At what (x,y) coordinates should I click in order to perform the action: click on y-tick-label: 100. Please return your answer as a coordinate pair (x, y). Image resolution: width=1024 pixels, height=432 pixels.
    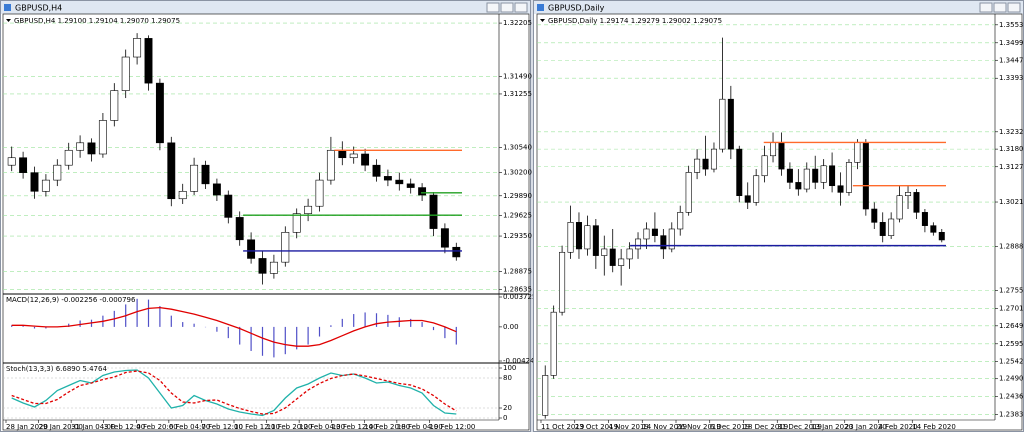
    Looking at the image, I should click on (509, 368).